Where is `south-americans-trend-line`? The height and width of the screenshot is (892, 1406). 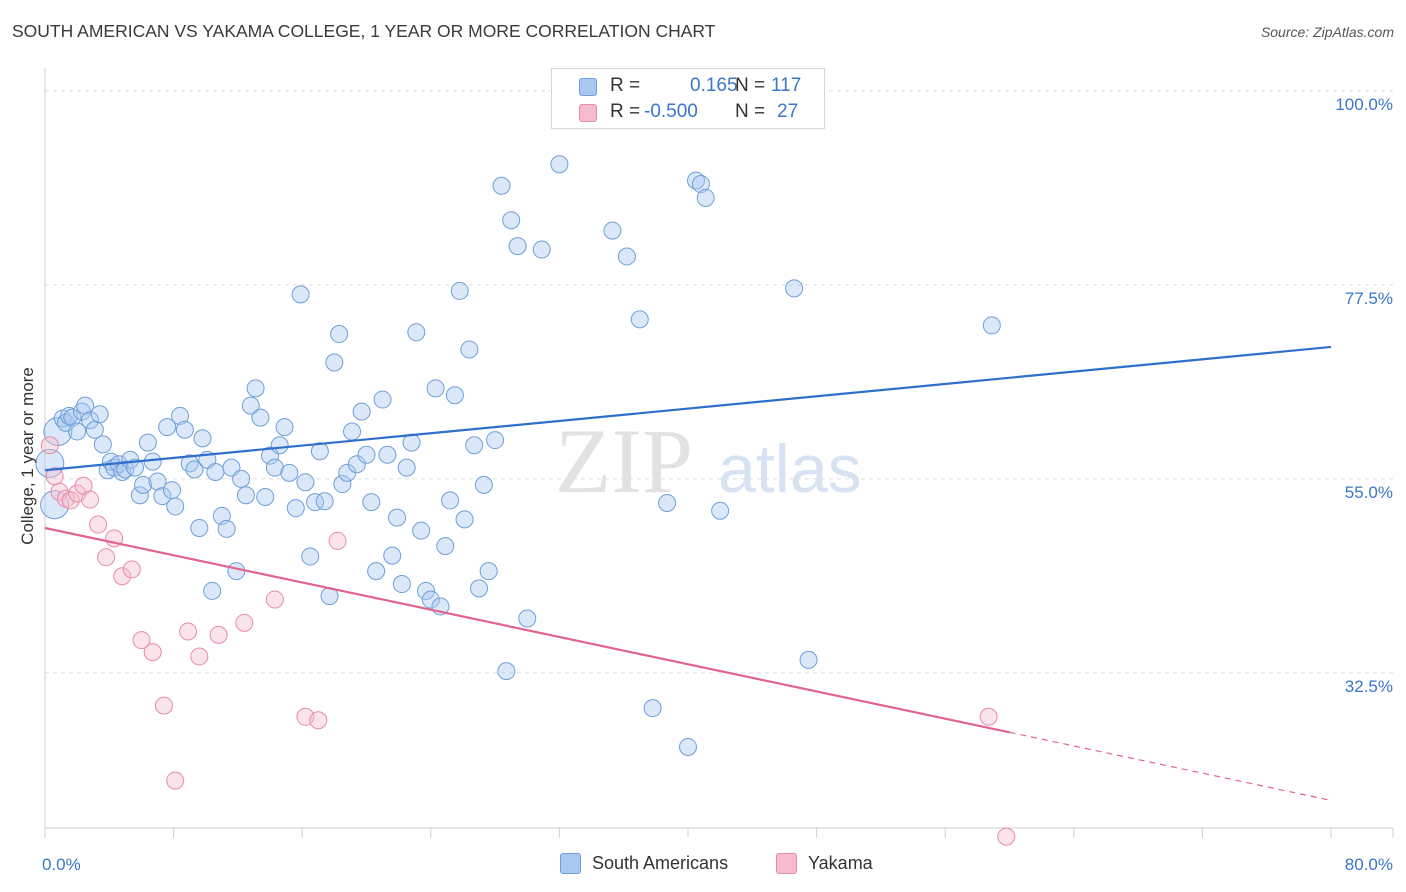 south-americans-trend-line is located at coordinates (688, 408).